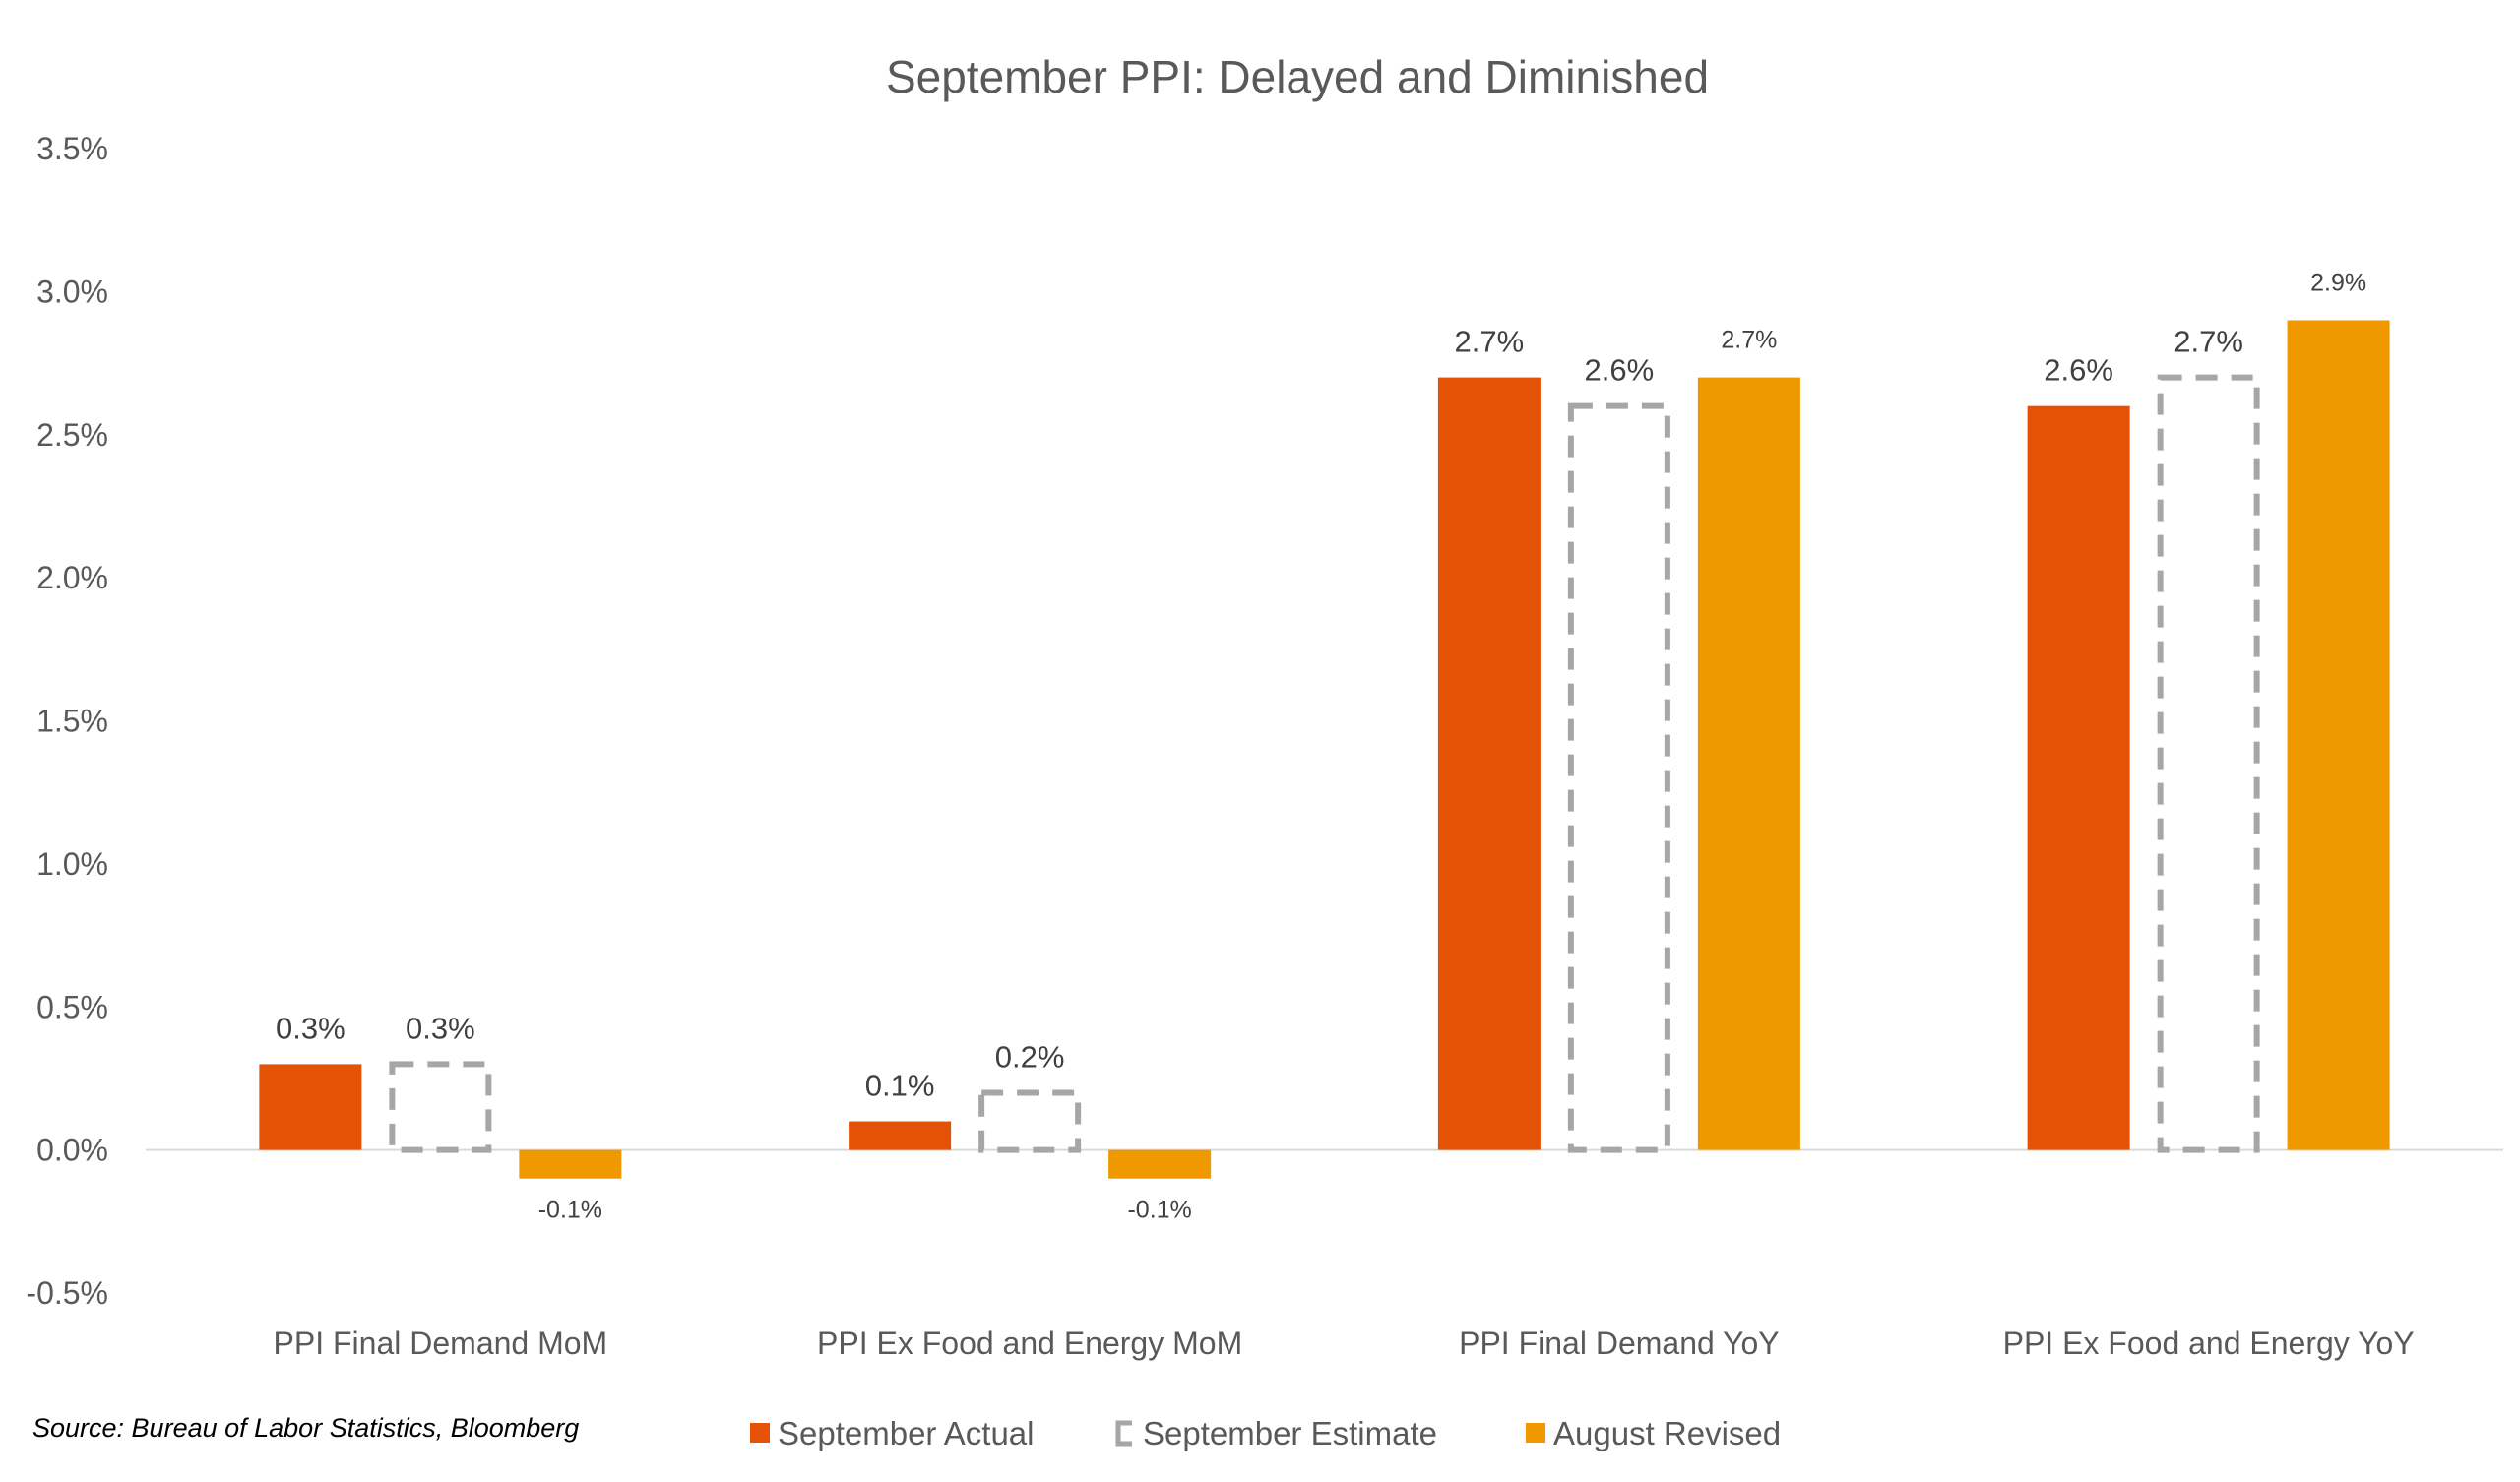 This screenshot has width=2520, height=1482. Describe the element at coordinates (72, 148) in the screenshot. I see `y-tick-label: 3.5%` at that location.